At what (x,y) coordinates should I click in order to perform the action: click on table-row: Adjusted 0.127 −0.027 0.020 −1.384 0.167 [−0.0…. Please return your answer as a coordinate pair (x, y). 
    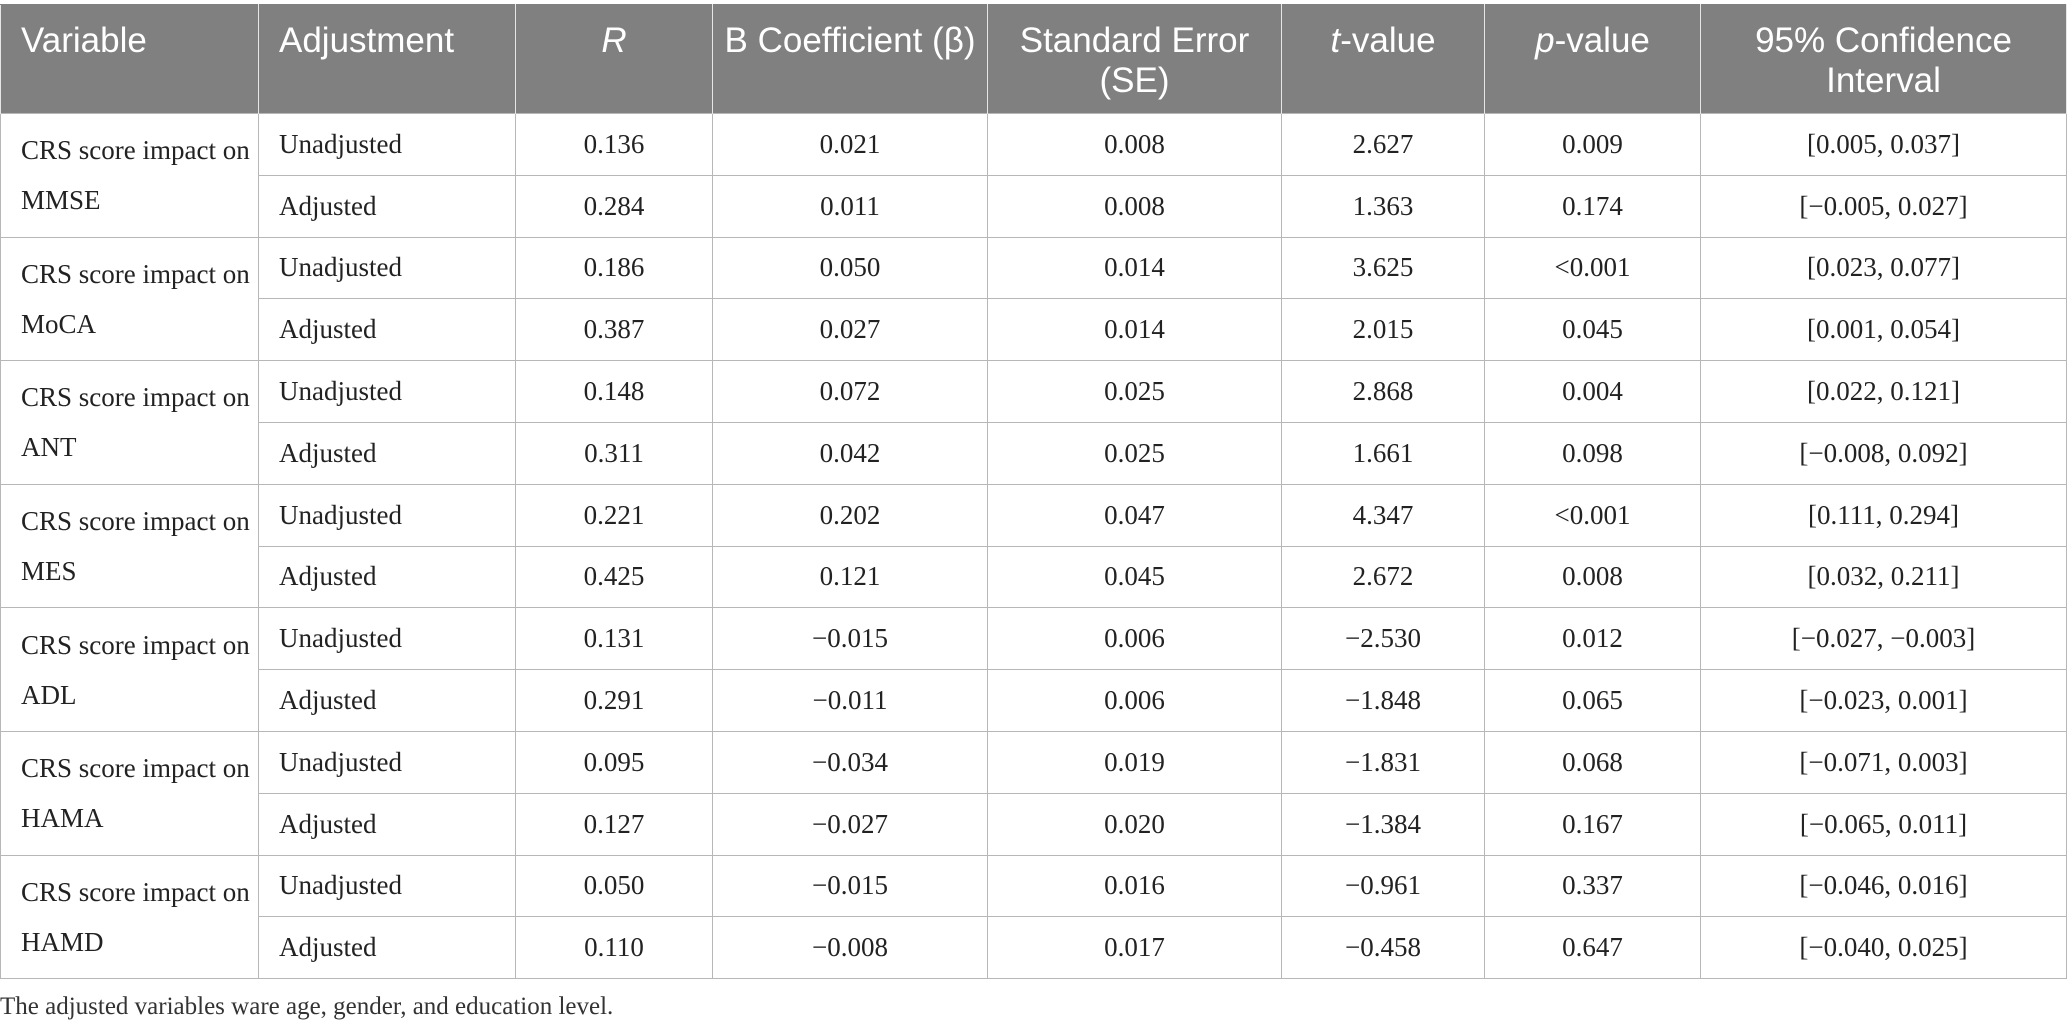
    Looking at the image, I should click on (1034, 824).